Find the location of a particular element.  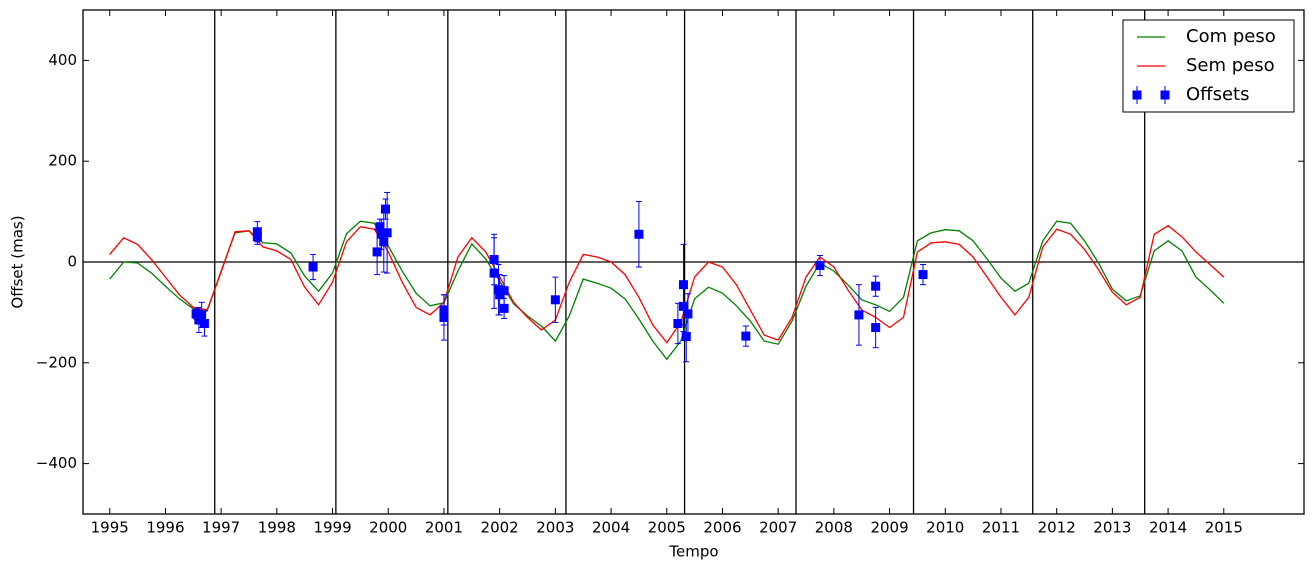

x-tick-label: 2001 is located at coordinates (444, 528).